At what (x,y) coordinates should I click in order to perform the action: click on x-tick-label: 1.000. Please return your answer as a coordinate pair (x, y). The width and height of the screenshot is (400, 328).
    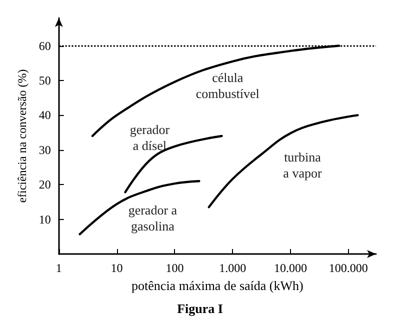
    Looking at the image, I should click on (232, 268).